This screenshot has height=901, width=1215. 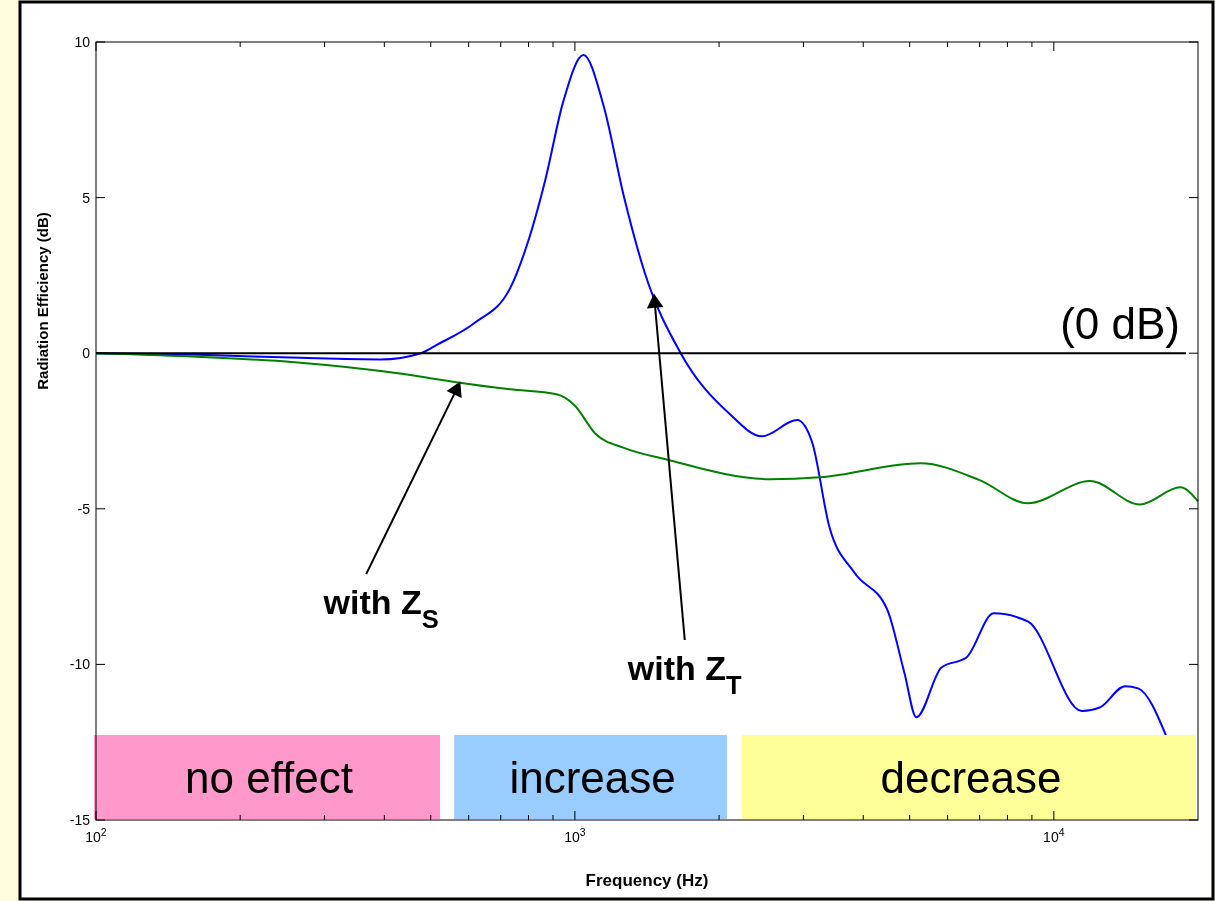 What do you see at coordinates (575, 835) in the screenshot?
I see `x-tick-label: 10$^{3}$` at bounding box center [575, 835].